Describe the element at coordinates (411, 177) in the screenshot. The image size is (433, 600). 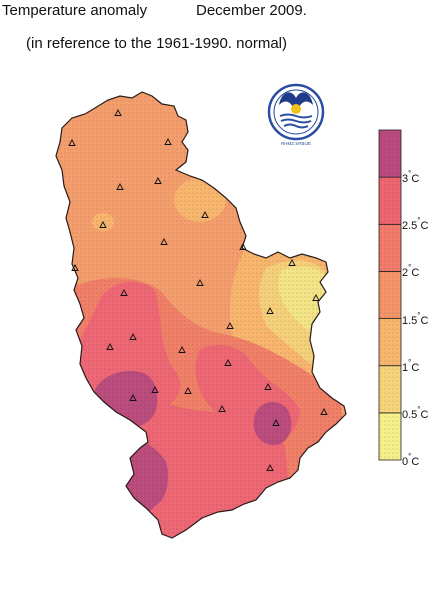
I see `legend-tick-label: 3°C` at that location.